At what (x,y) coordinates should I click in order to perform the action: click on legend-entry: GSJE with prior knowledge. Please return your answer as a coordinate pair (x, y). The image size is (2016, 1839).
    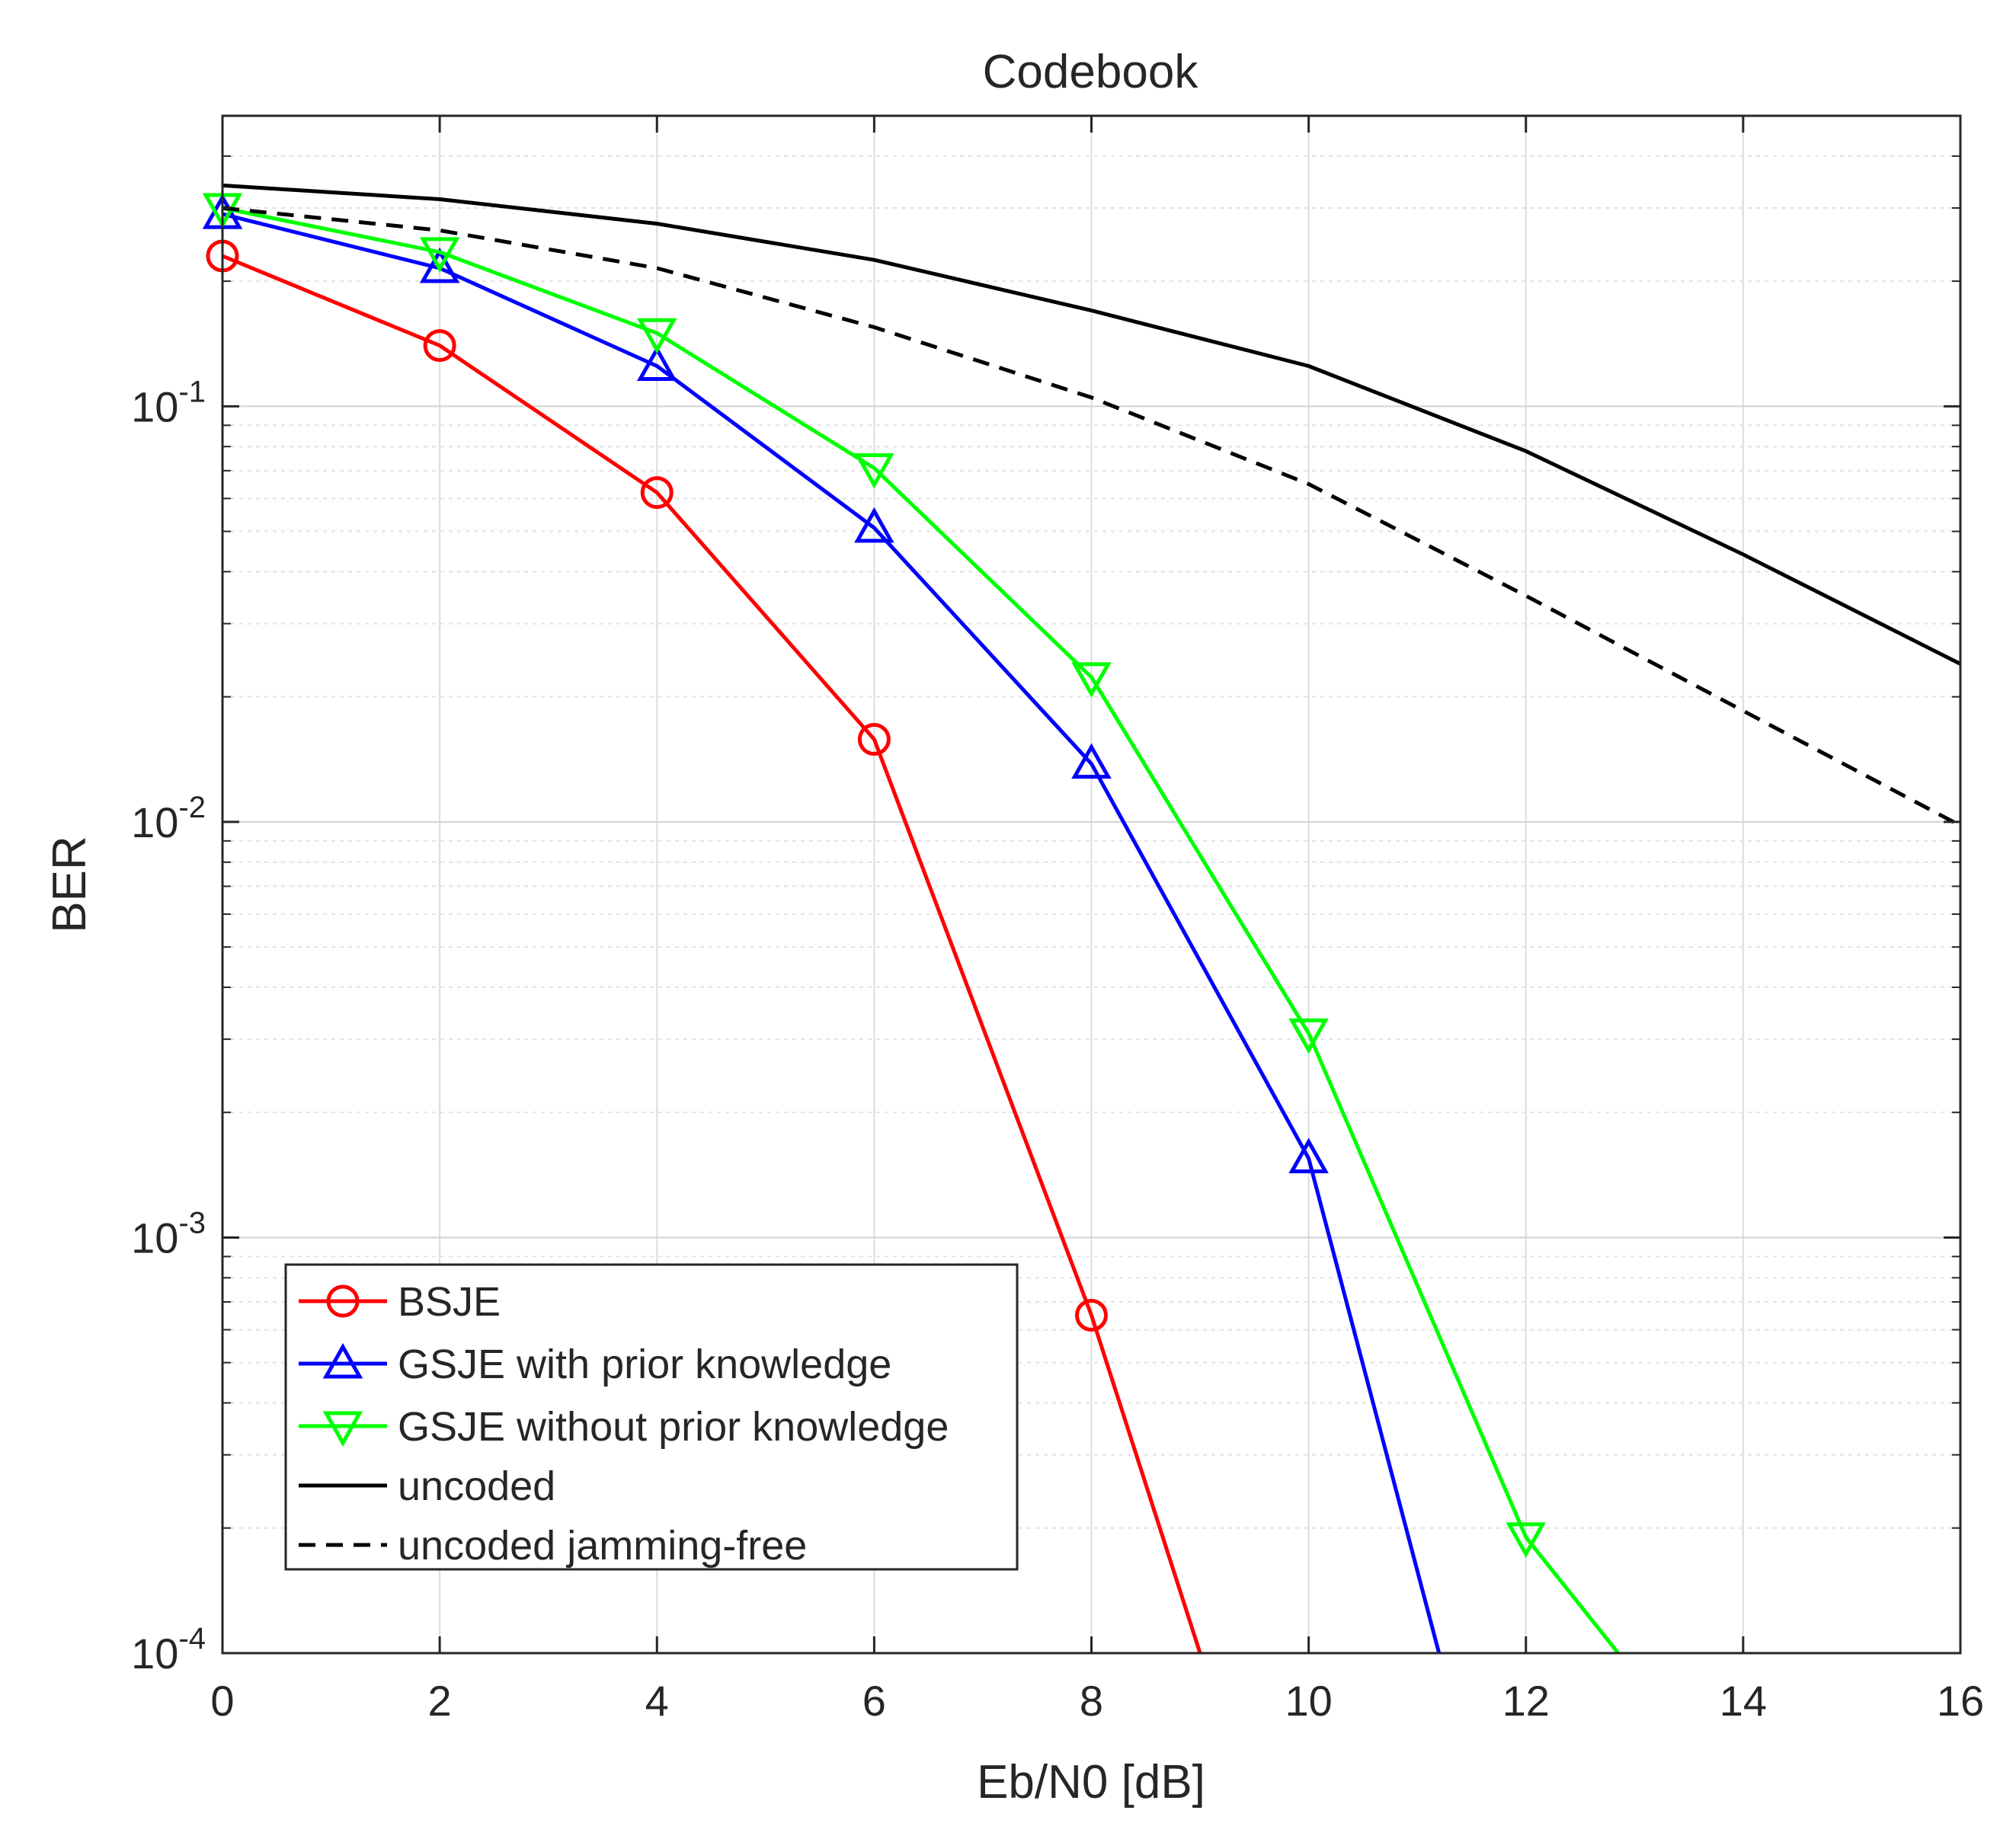
    Looking at the image, I should click on (595, 1364).